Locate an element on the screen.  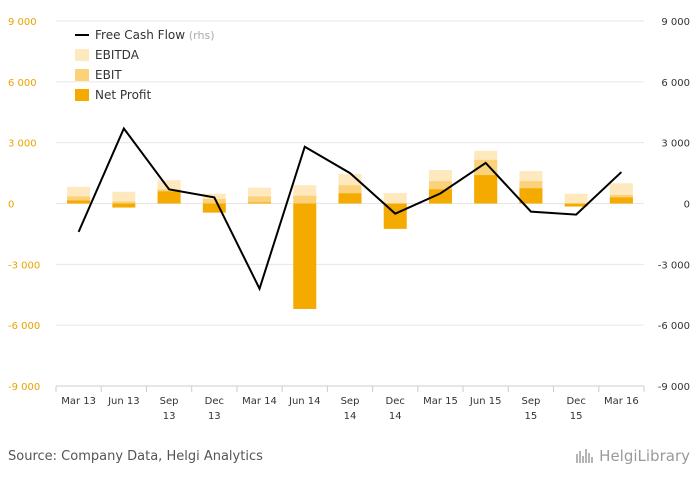
y-right-tick-label: -3 000 is located at coordinates (674, 265).